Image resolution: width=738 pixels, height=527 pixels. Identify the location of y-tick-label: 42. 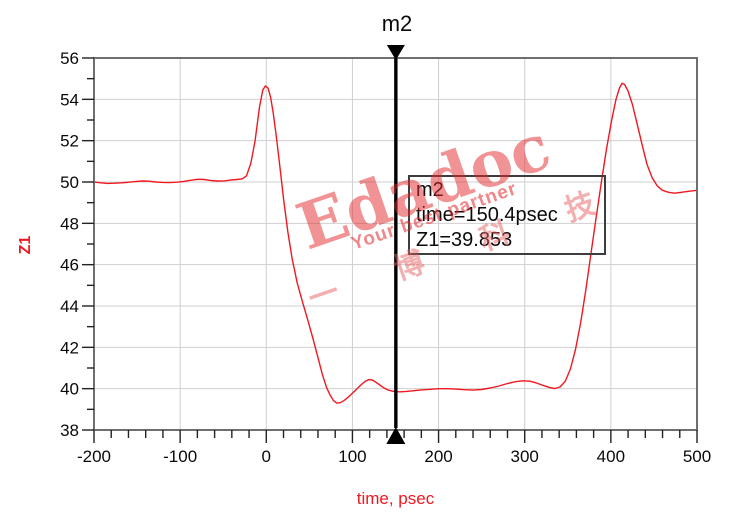
(69, 347).